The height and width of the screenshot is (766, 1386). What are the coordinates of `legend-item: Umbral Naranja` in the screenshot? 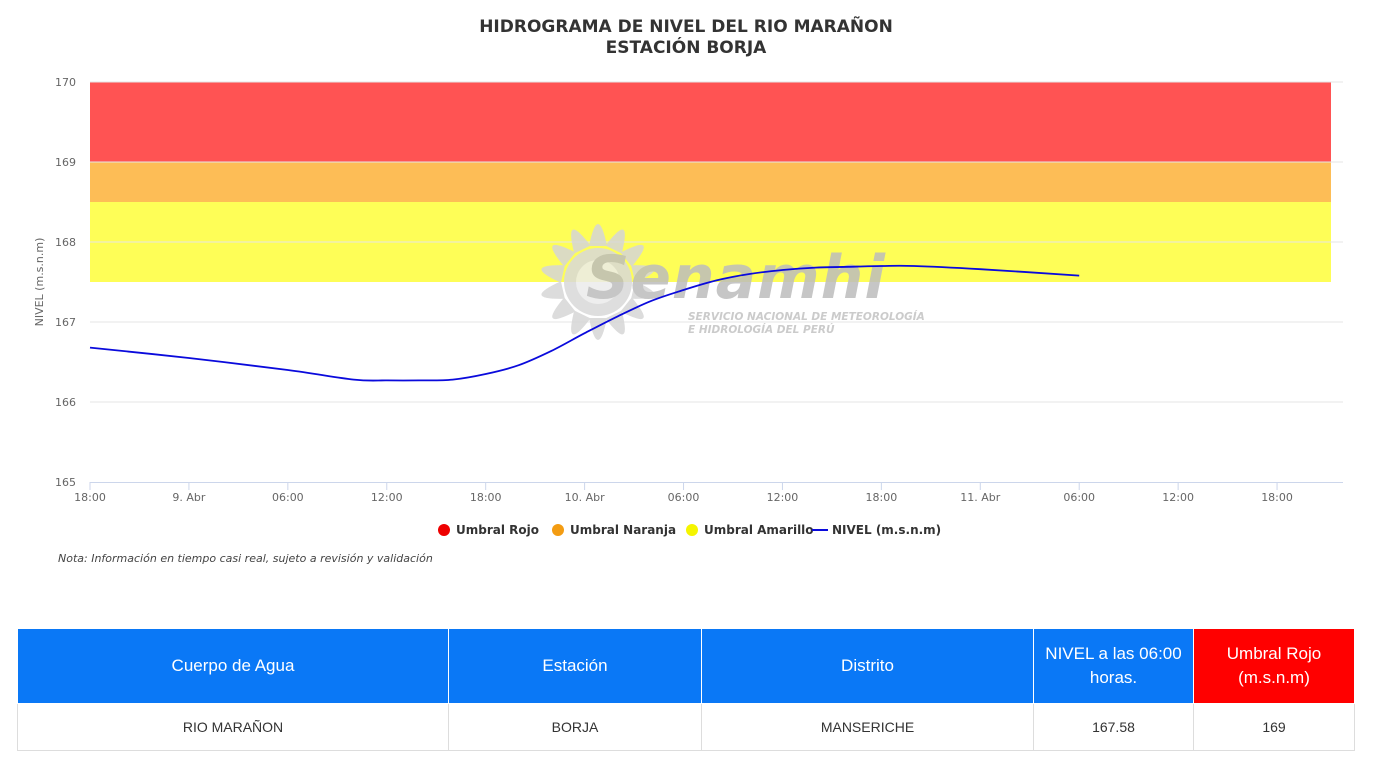 It's located at (614, 530).